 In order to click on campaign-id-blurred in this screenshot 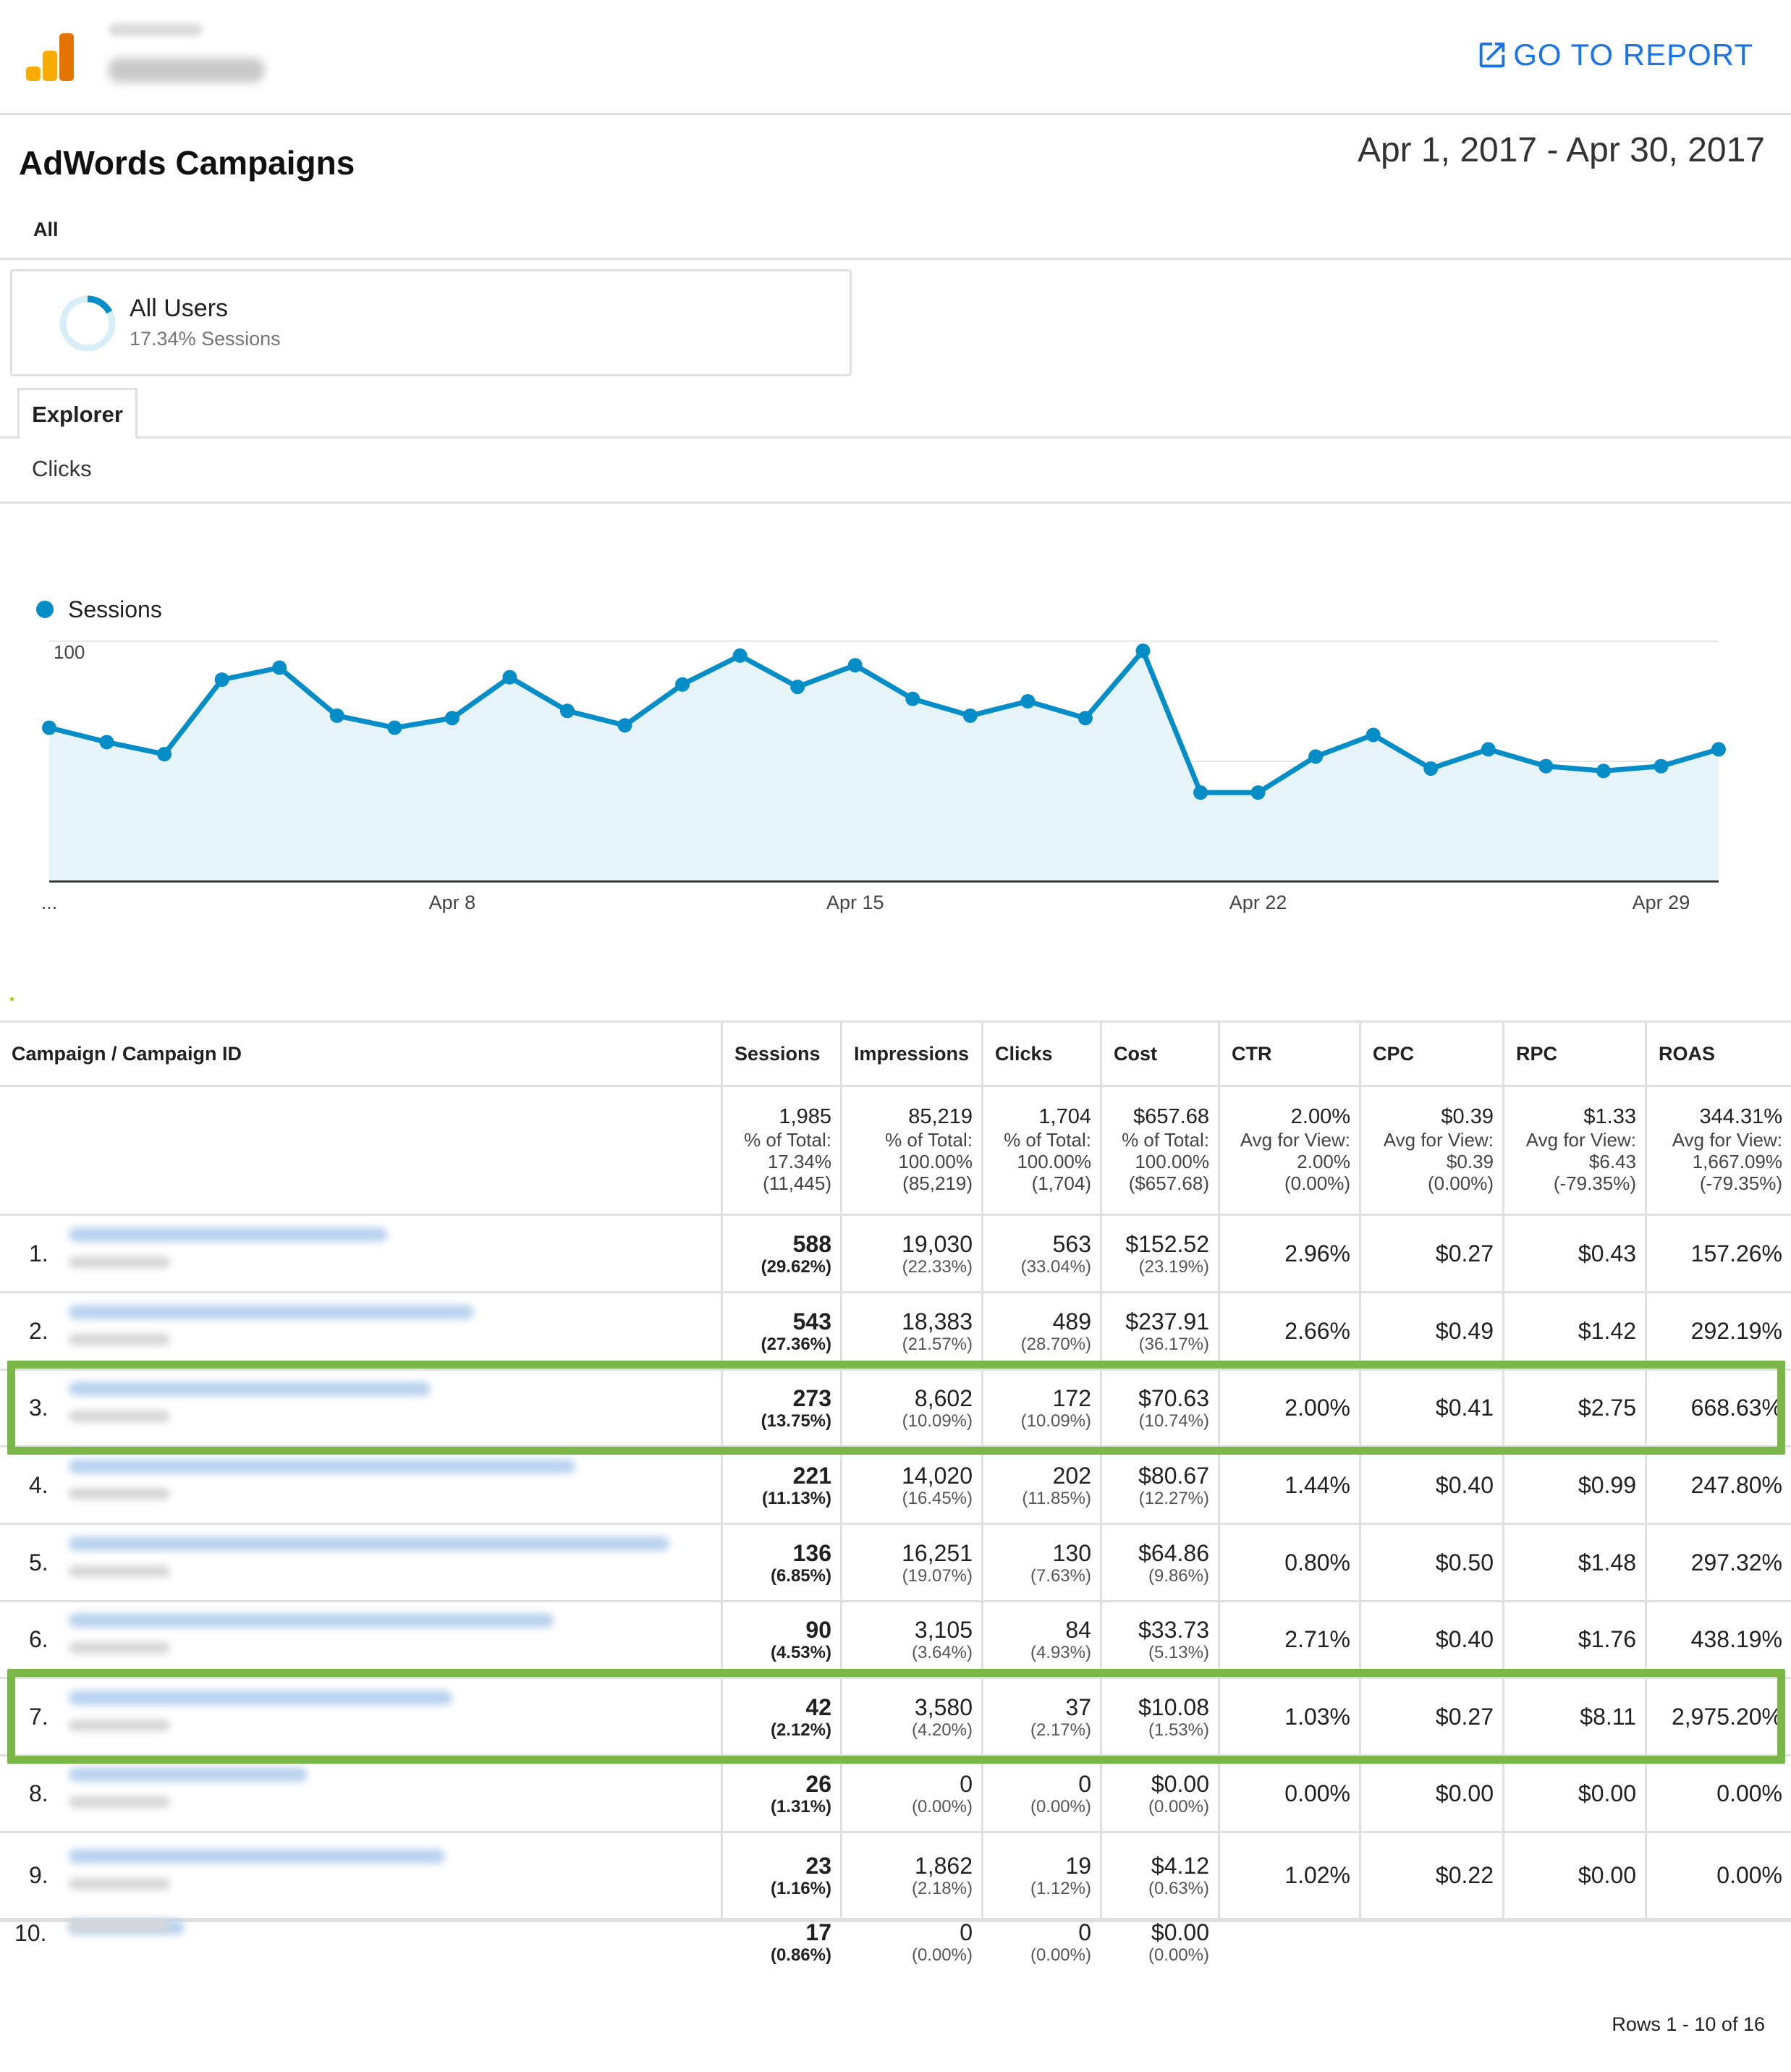, I will do `click(119, 1884)`.